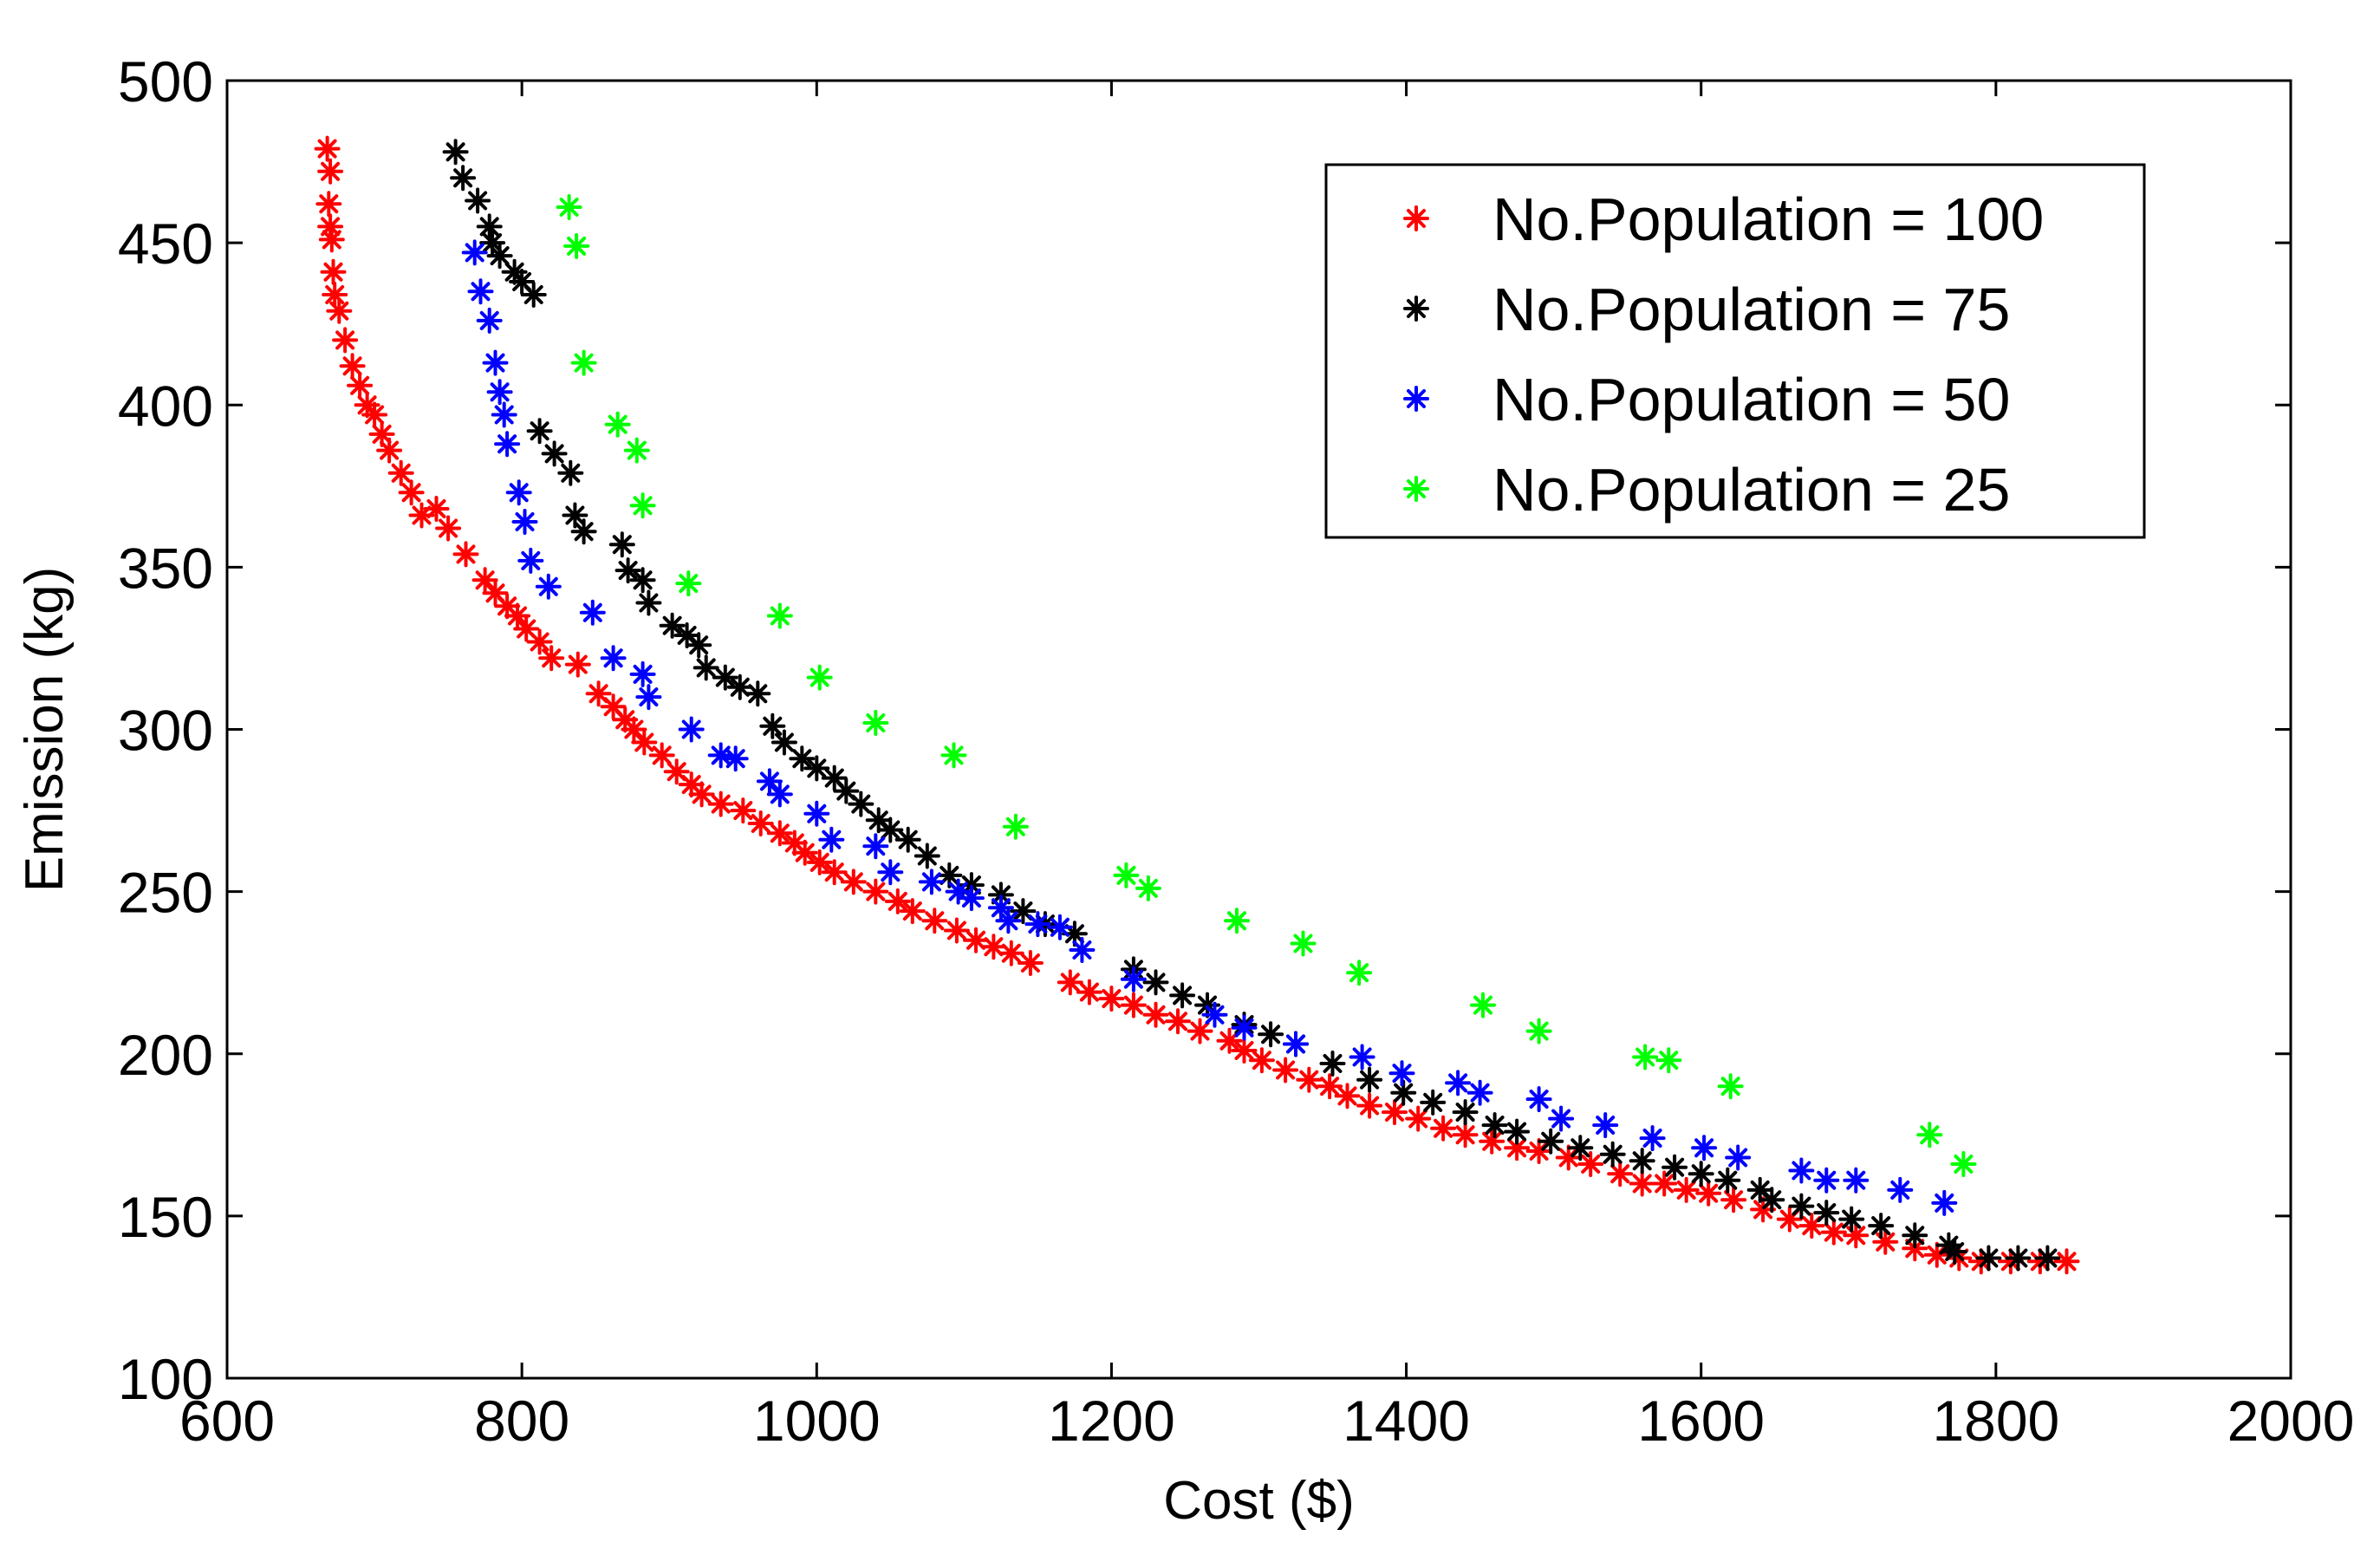  I want to click on x-tick-label: 2000, so click(2291, 1421).